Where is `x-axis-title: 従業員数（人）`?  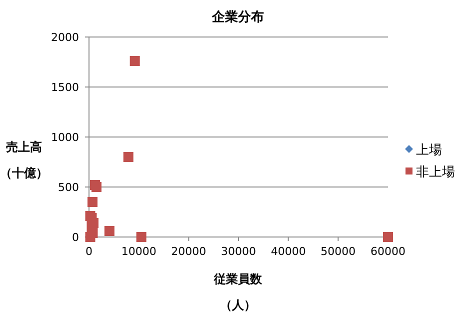
x-axis-title: 従業員数（人） is located at coordinates (237, 292).